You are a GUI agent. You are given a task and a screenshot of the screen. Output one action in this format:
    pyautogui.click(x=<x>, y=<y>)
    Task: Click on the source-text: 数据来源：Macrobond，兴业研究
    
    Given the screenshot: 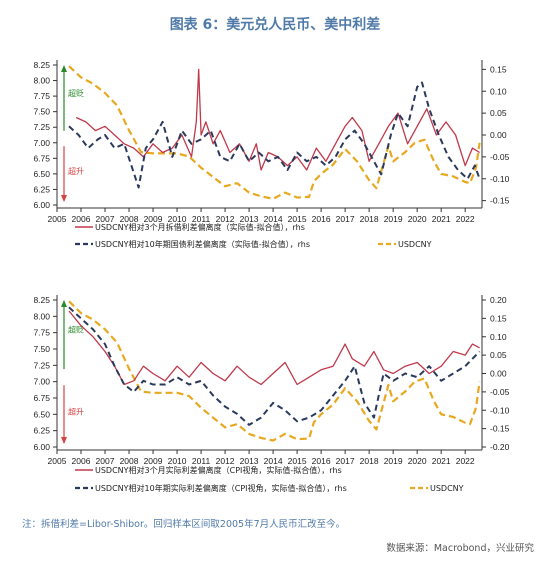 What is the action you would take?
    pyautogui.click(x=460, y=548)
    